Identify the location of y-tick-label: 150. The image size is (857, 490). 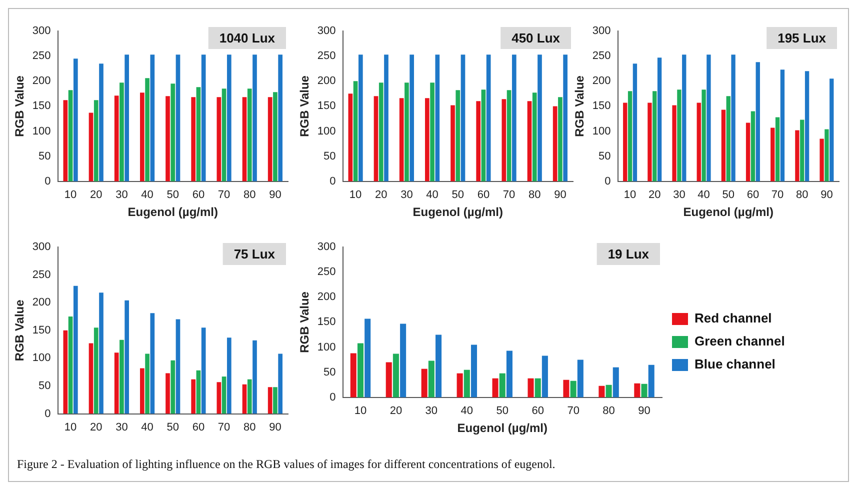
(601, 106).